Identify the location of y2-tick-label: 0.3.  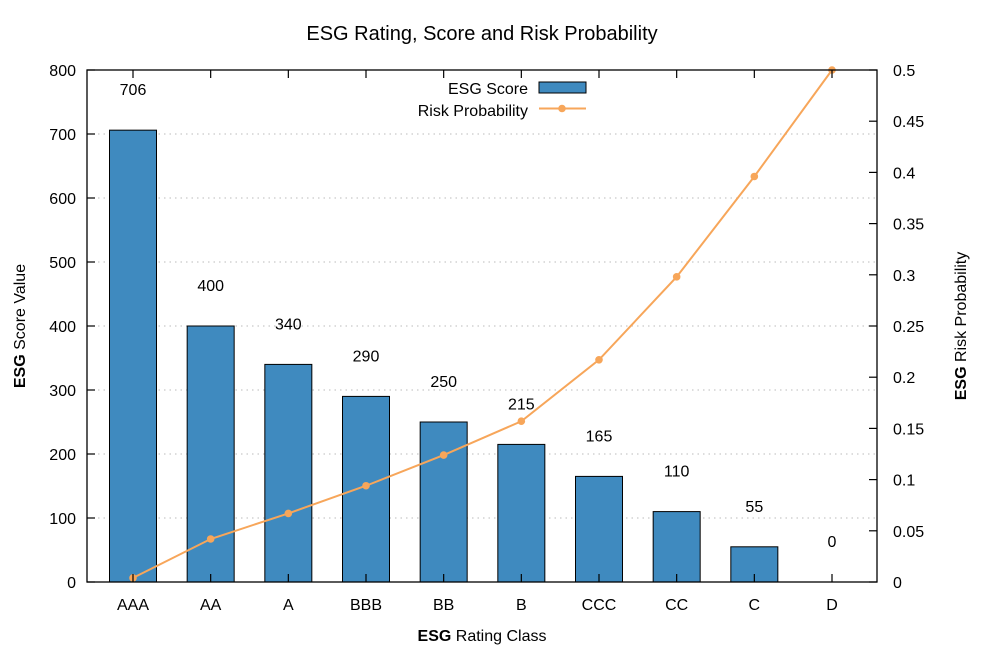
(904, 276).